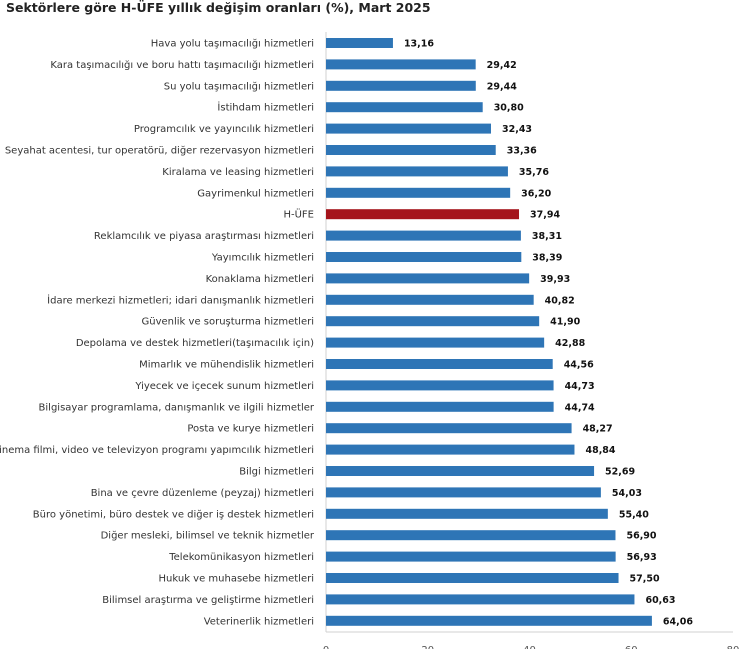 The height and width of the screenshot is (649, 750). I want to click on category-label: Bilgi hizmetleri, so click(276, 472).